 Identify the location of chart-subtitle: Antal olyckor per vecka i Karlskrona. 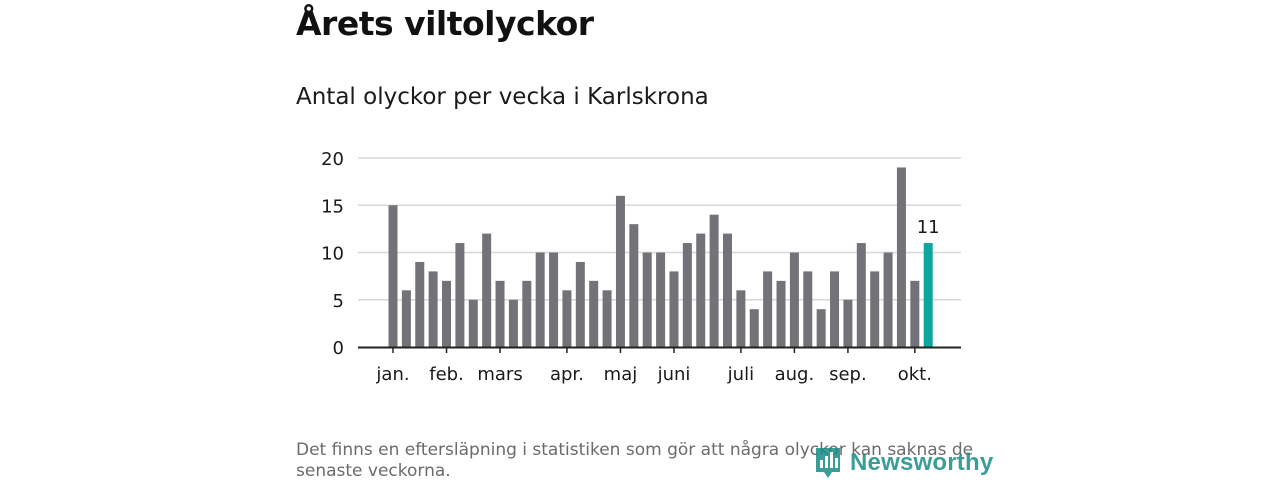
(502, 97).